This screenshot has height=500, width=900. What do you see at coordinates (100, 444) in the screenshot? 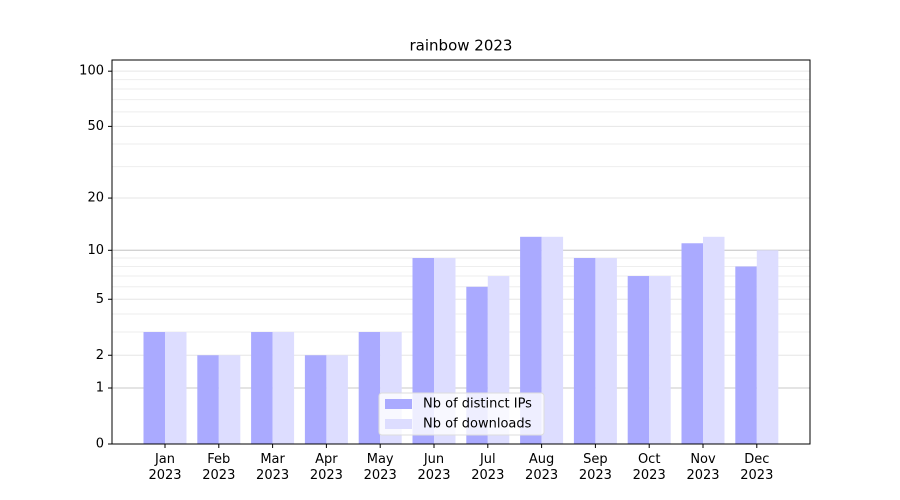
I see `y-tick-label: 0` at bounding box center [100, 444].